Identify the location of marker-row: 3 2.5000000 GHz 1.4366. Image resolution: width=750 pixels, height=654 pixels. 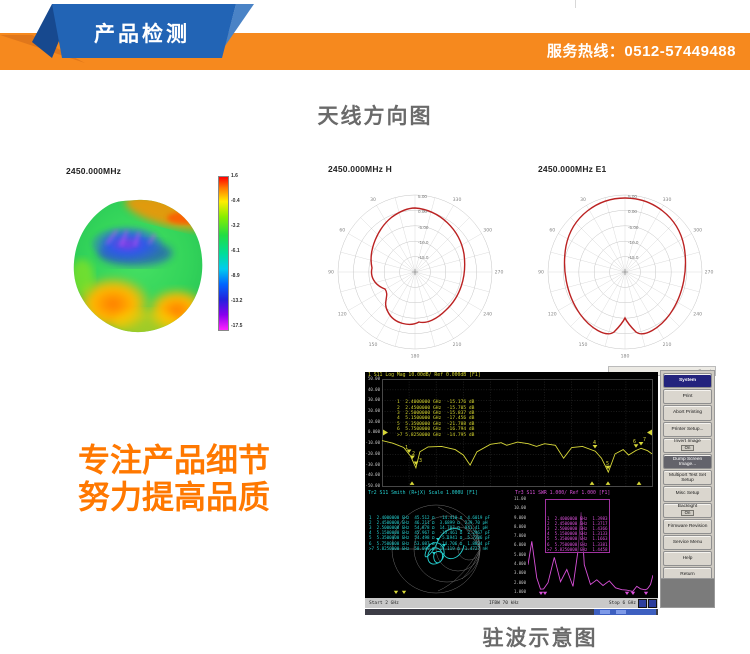
(577, 529).